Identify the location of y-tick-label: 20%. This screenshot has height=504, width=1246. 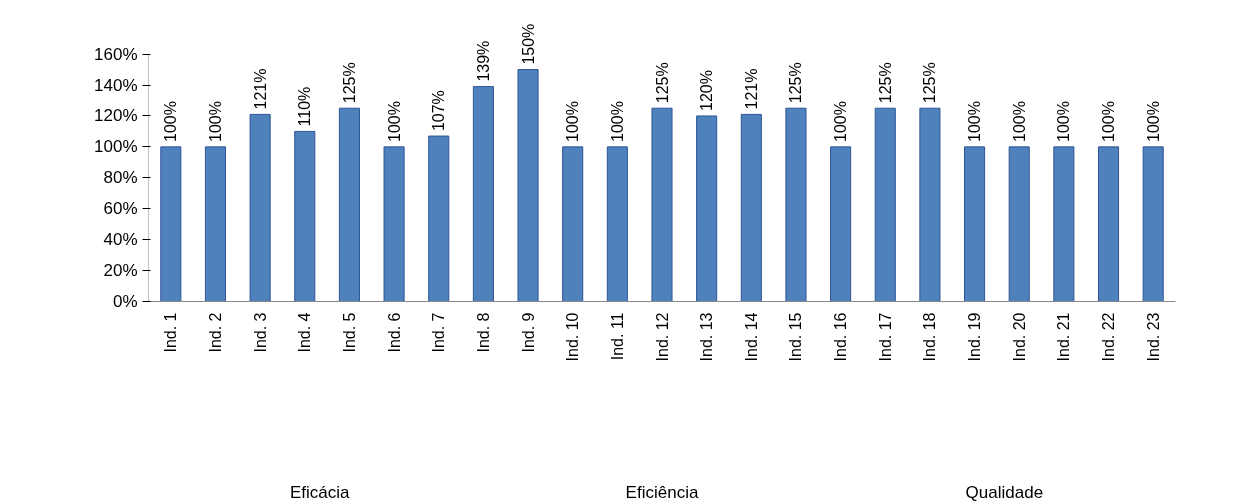
(120, 271).